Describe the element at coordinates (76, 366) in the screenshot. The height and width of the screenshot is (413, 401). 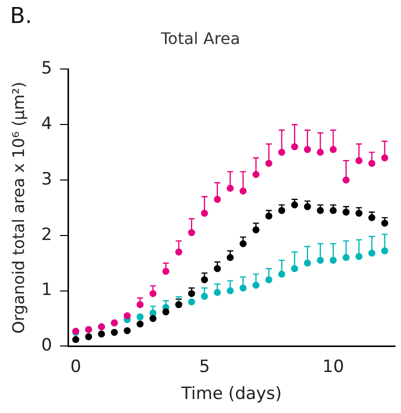
I see `x-tick-label: 0` at that location.